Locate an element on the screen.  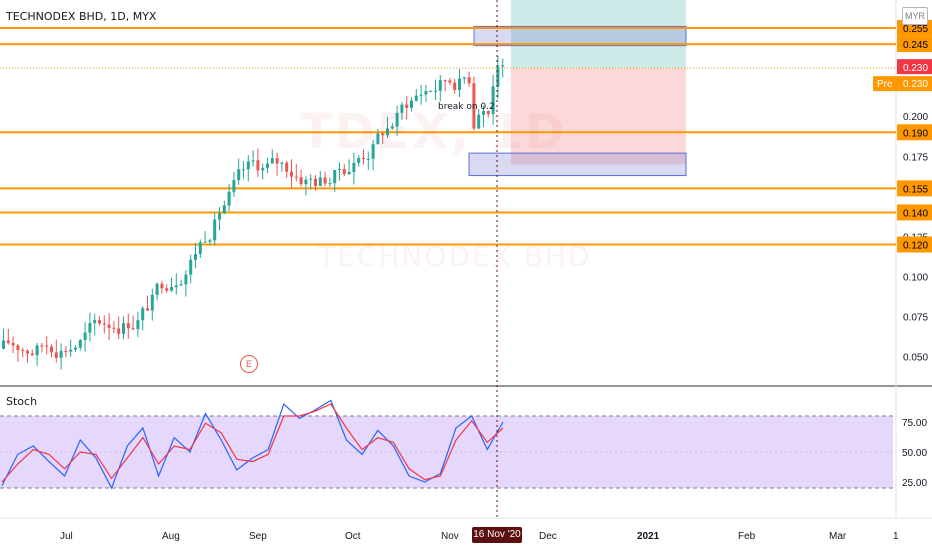
crosshair-date-label: 16 Nov '20 is located at coordinates (497, 535).